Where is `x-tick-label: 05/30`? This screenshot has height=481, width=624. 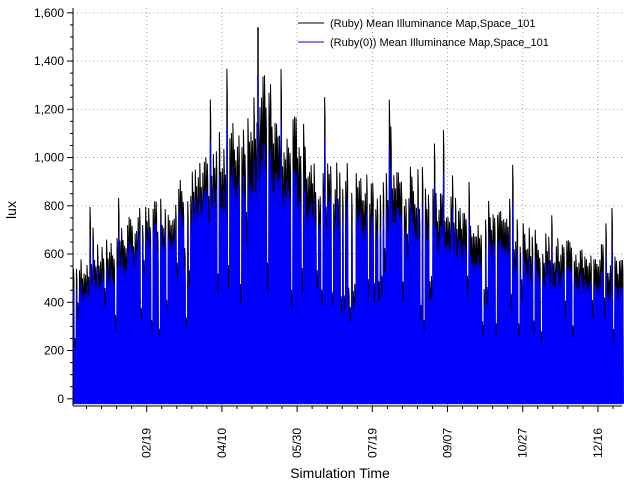 x-tick-label: 05/30 is located at coordinates (297, 443).